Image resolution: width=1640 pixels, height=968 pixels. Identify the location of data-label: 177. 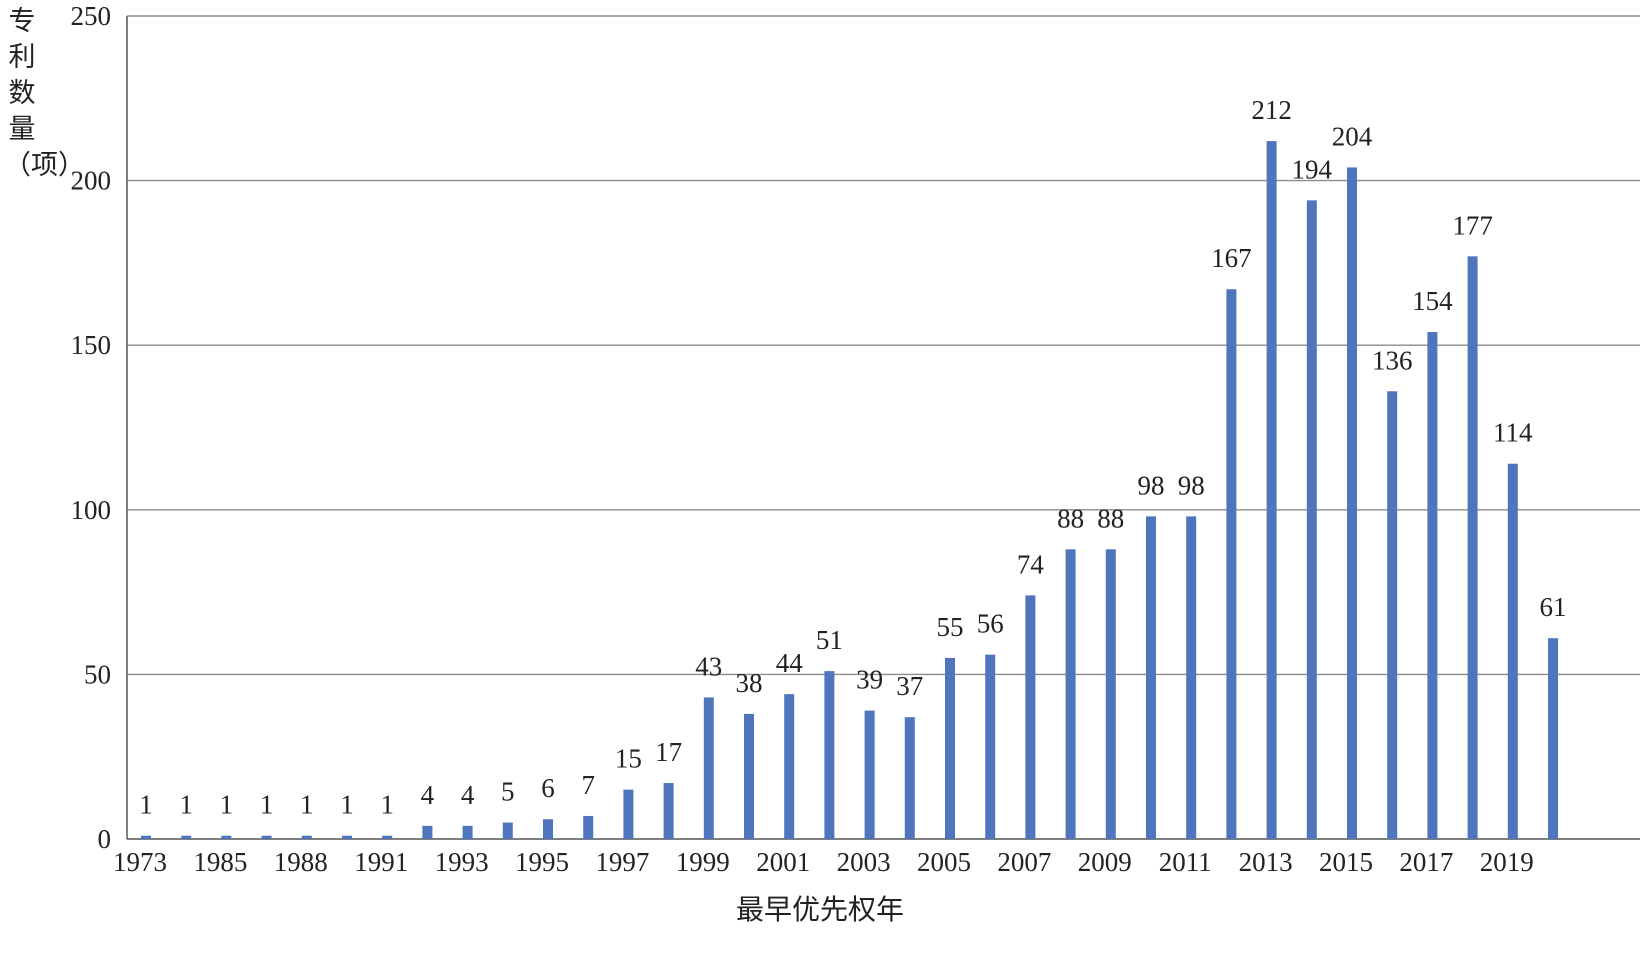
(1472, 225).